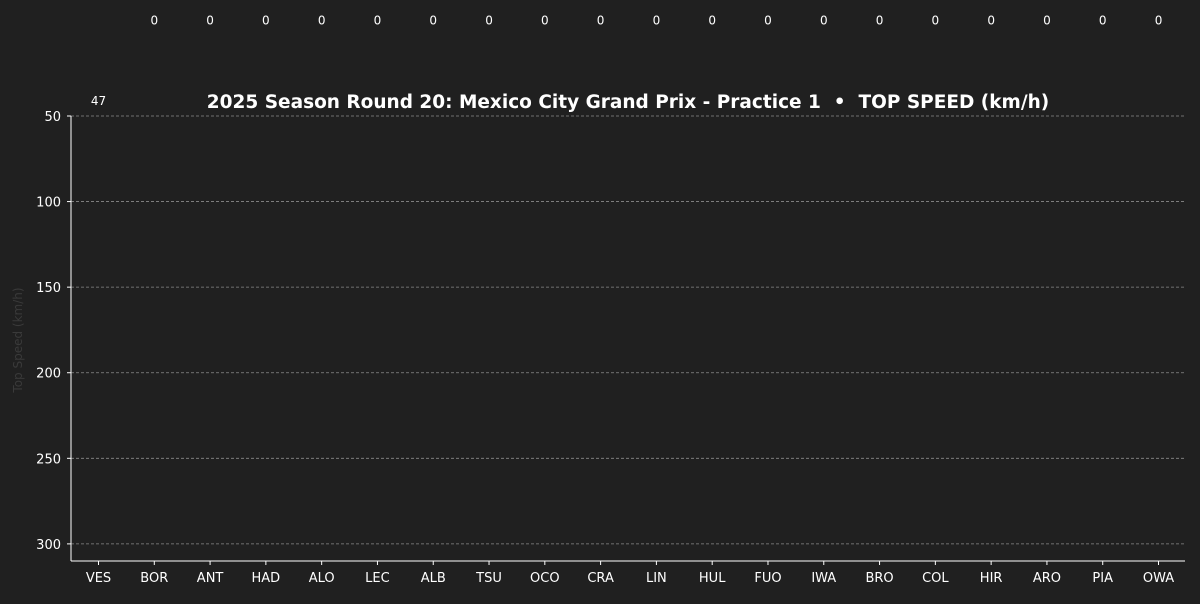 Image resolution: width=1200 pixels, height=604 pixels. Describe the element at coordinates (991, 578) in the screenshot. I see `x-tick-label: HIR` at that location.